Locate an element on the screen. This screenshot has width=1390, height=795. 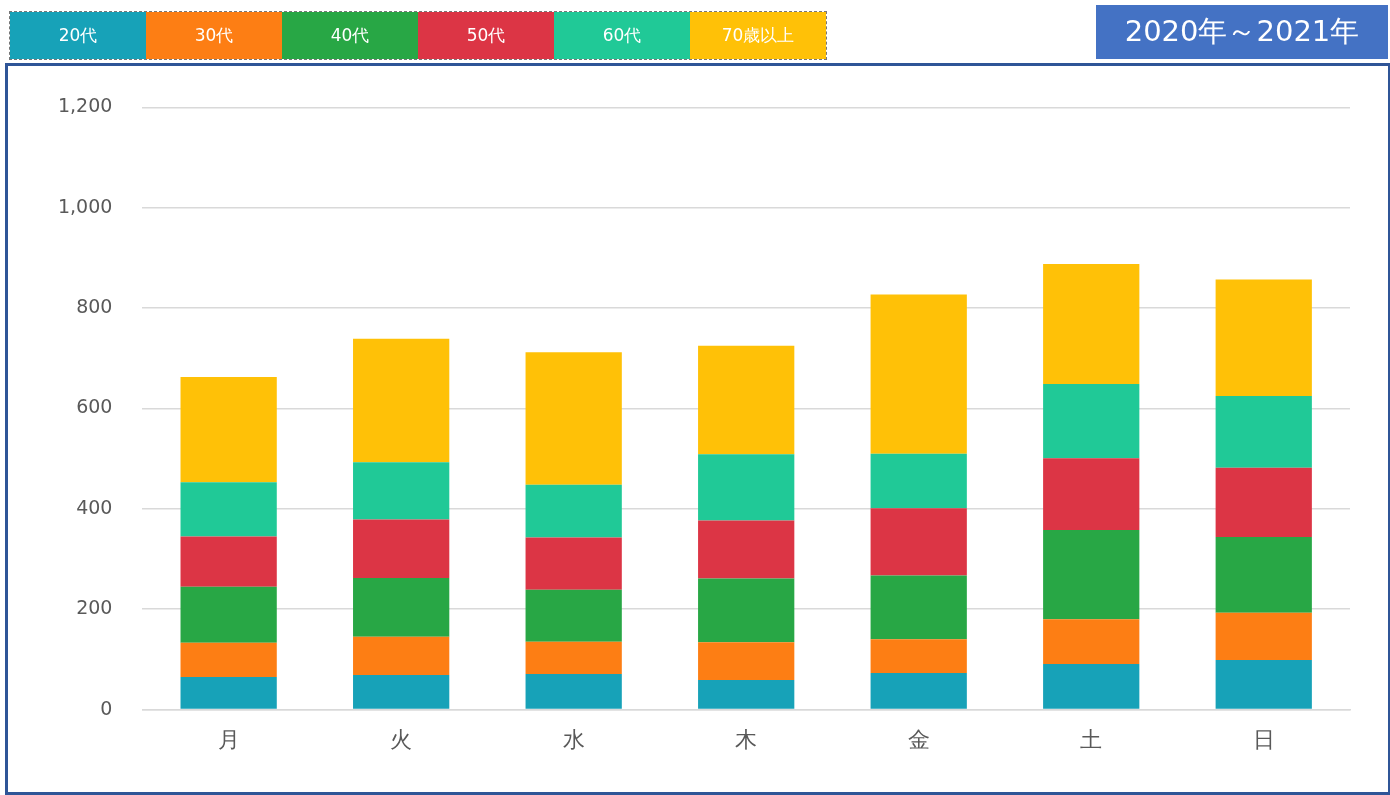
chart-title: 2020年～2021年 is located at coordinates (1242, 32).